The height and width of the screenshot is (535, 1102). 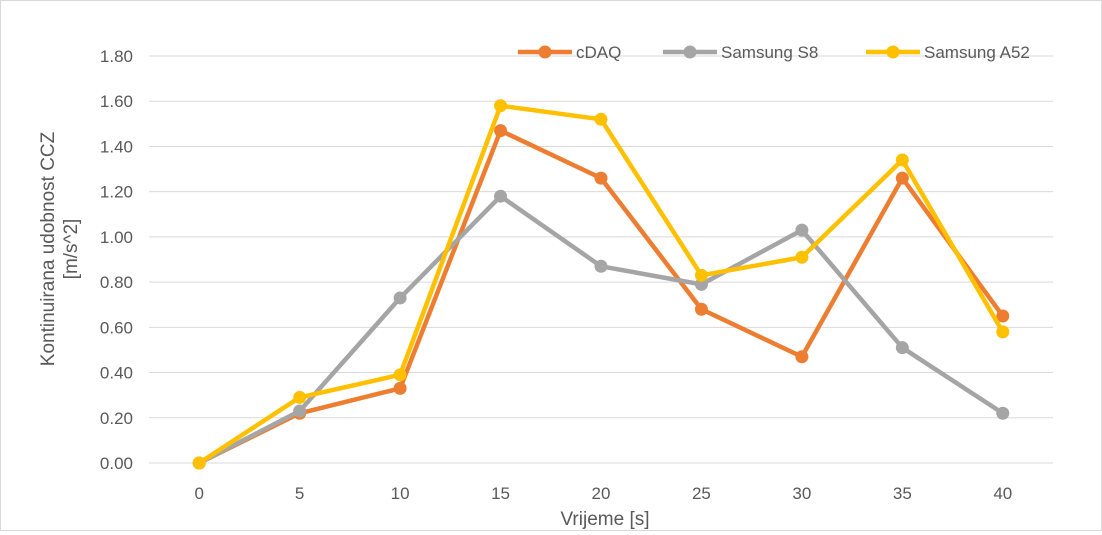 What do you see at coordinates (604, 519) in the screenshot?
I see `x-axis-title: Vrijeme [s]` at bounding box center [604, 519].